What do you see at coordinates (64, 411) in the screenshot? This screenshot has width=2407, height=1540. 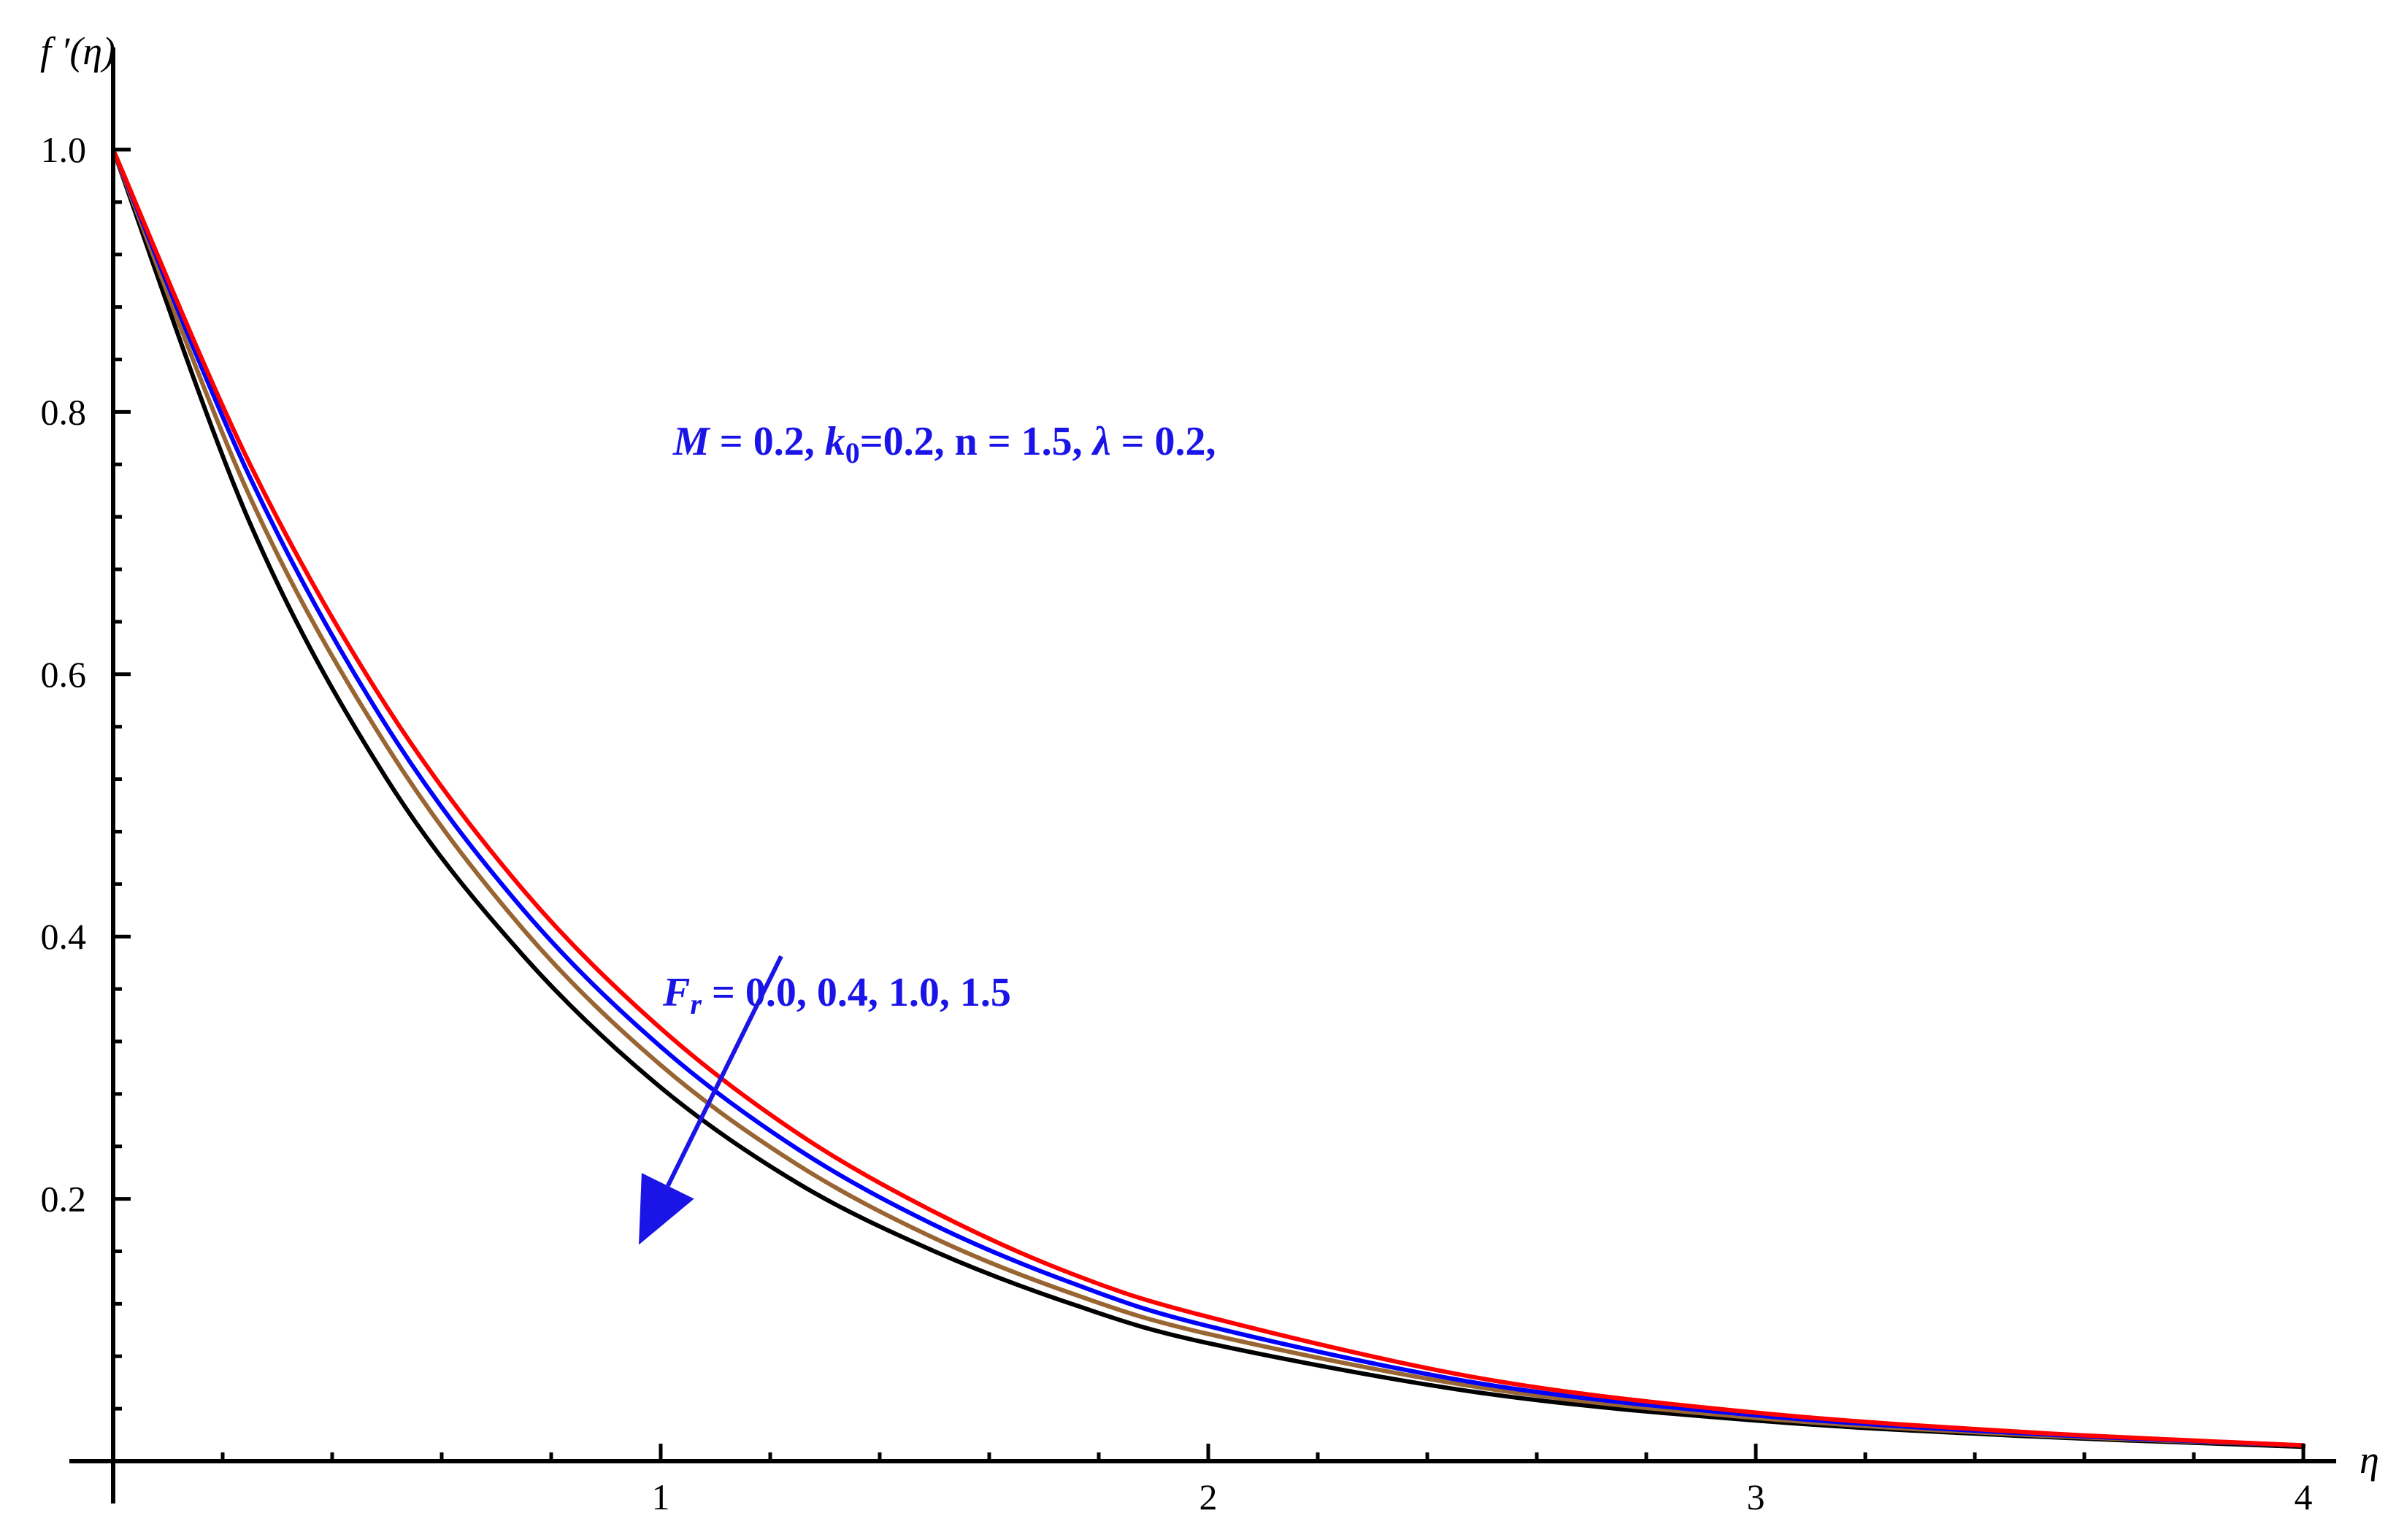 I see `y-tick-label: 0.8` at bounding box center [64, 411].